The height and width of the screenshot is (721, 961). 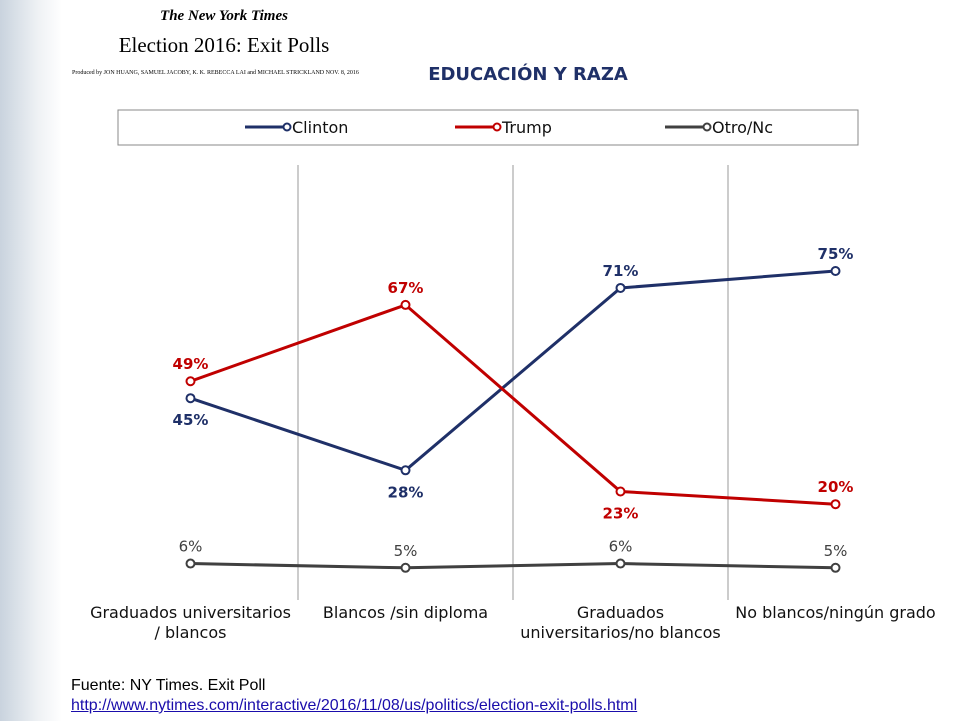 What do you see at coordinates (320, 127) in the screenshot?
I see `legend-label: Clinton` at bounding box center [320, 127].